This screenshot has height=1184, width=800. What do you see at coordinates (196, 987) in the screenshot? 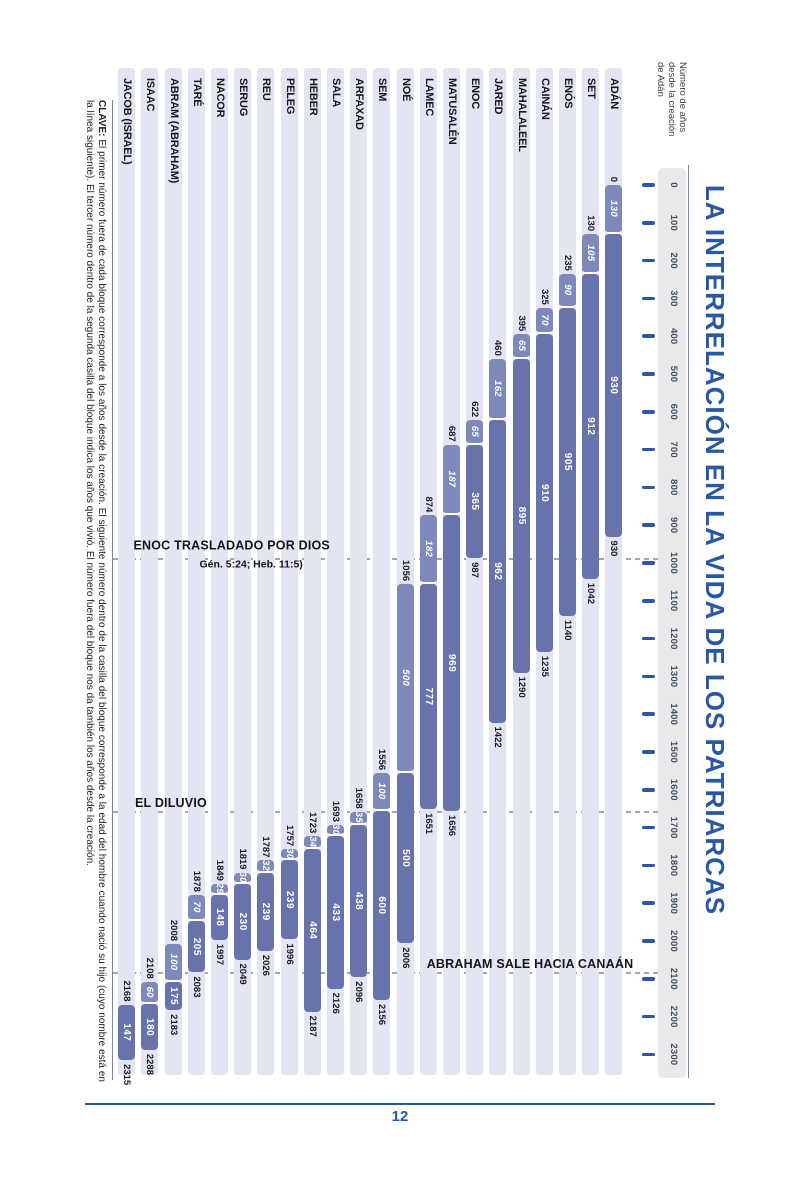
I see `death-year-label: 2083` at bounding box center [196, 987].